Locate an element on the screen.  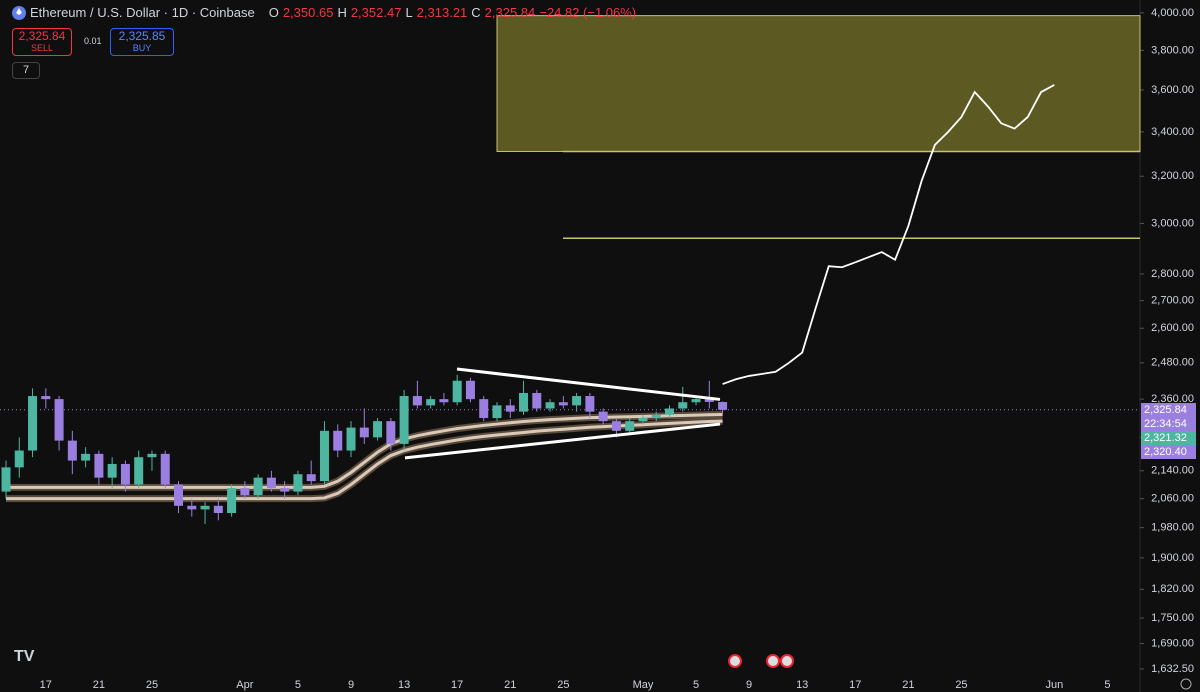
indicators-toggle: 7 is located at coordinates (26, 70).